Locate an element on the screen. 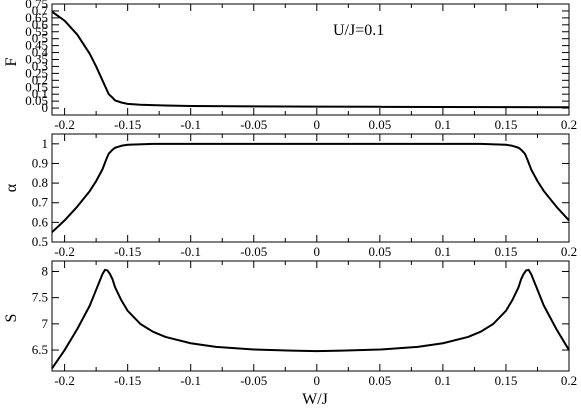  y-tick-label: 0.9 is located at coordinates (40, 162).